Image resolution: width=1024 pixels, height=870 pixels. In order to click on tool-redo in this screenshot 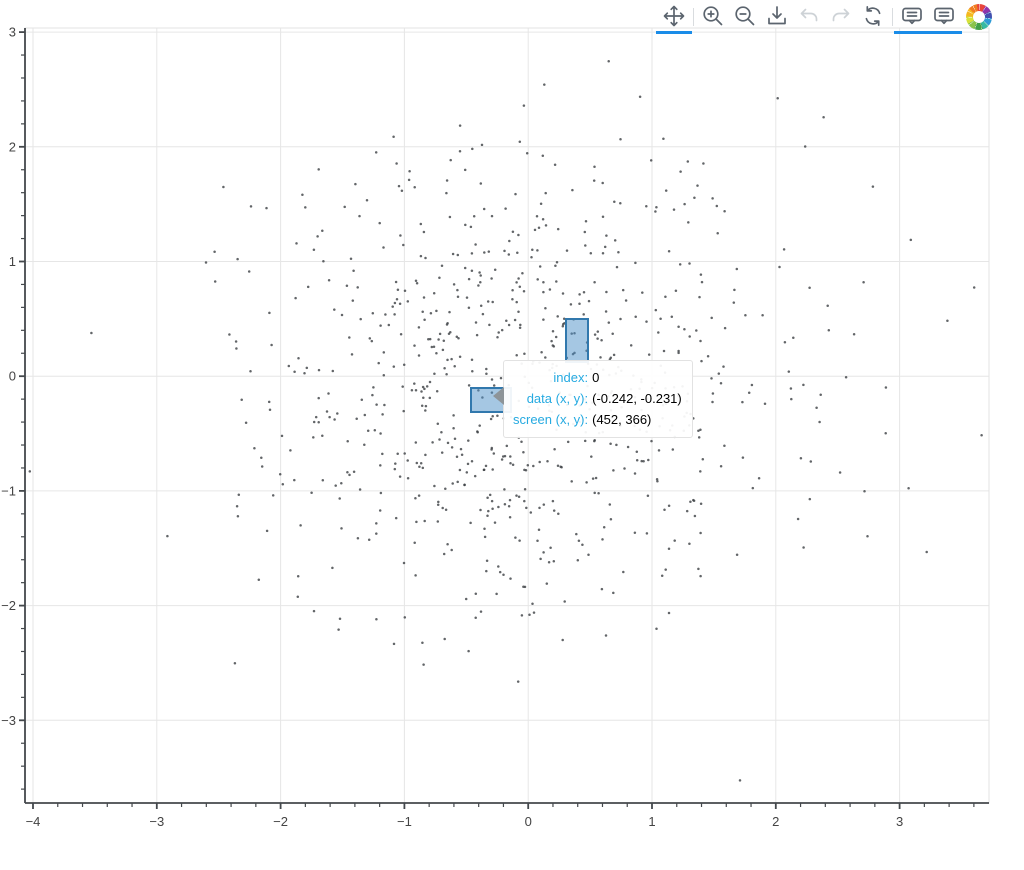, I will do `click(841, 17)`.